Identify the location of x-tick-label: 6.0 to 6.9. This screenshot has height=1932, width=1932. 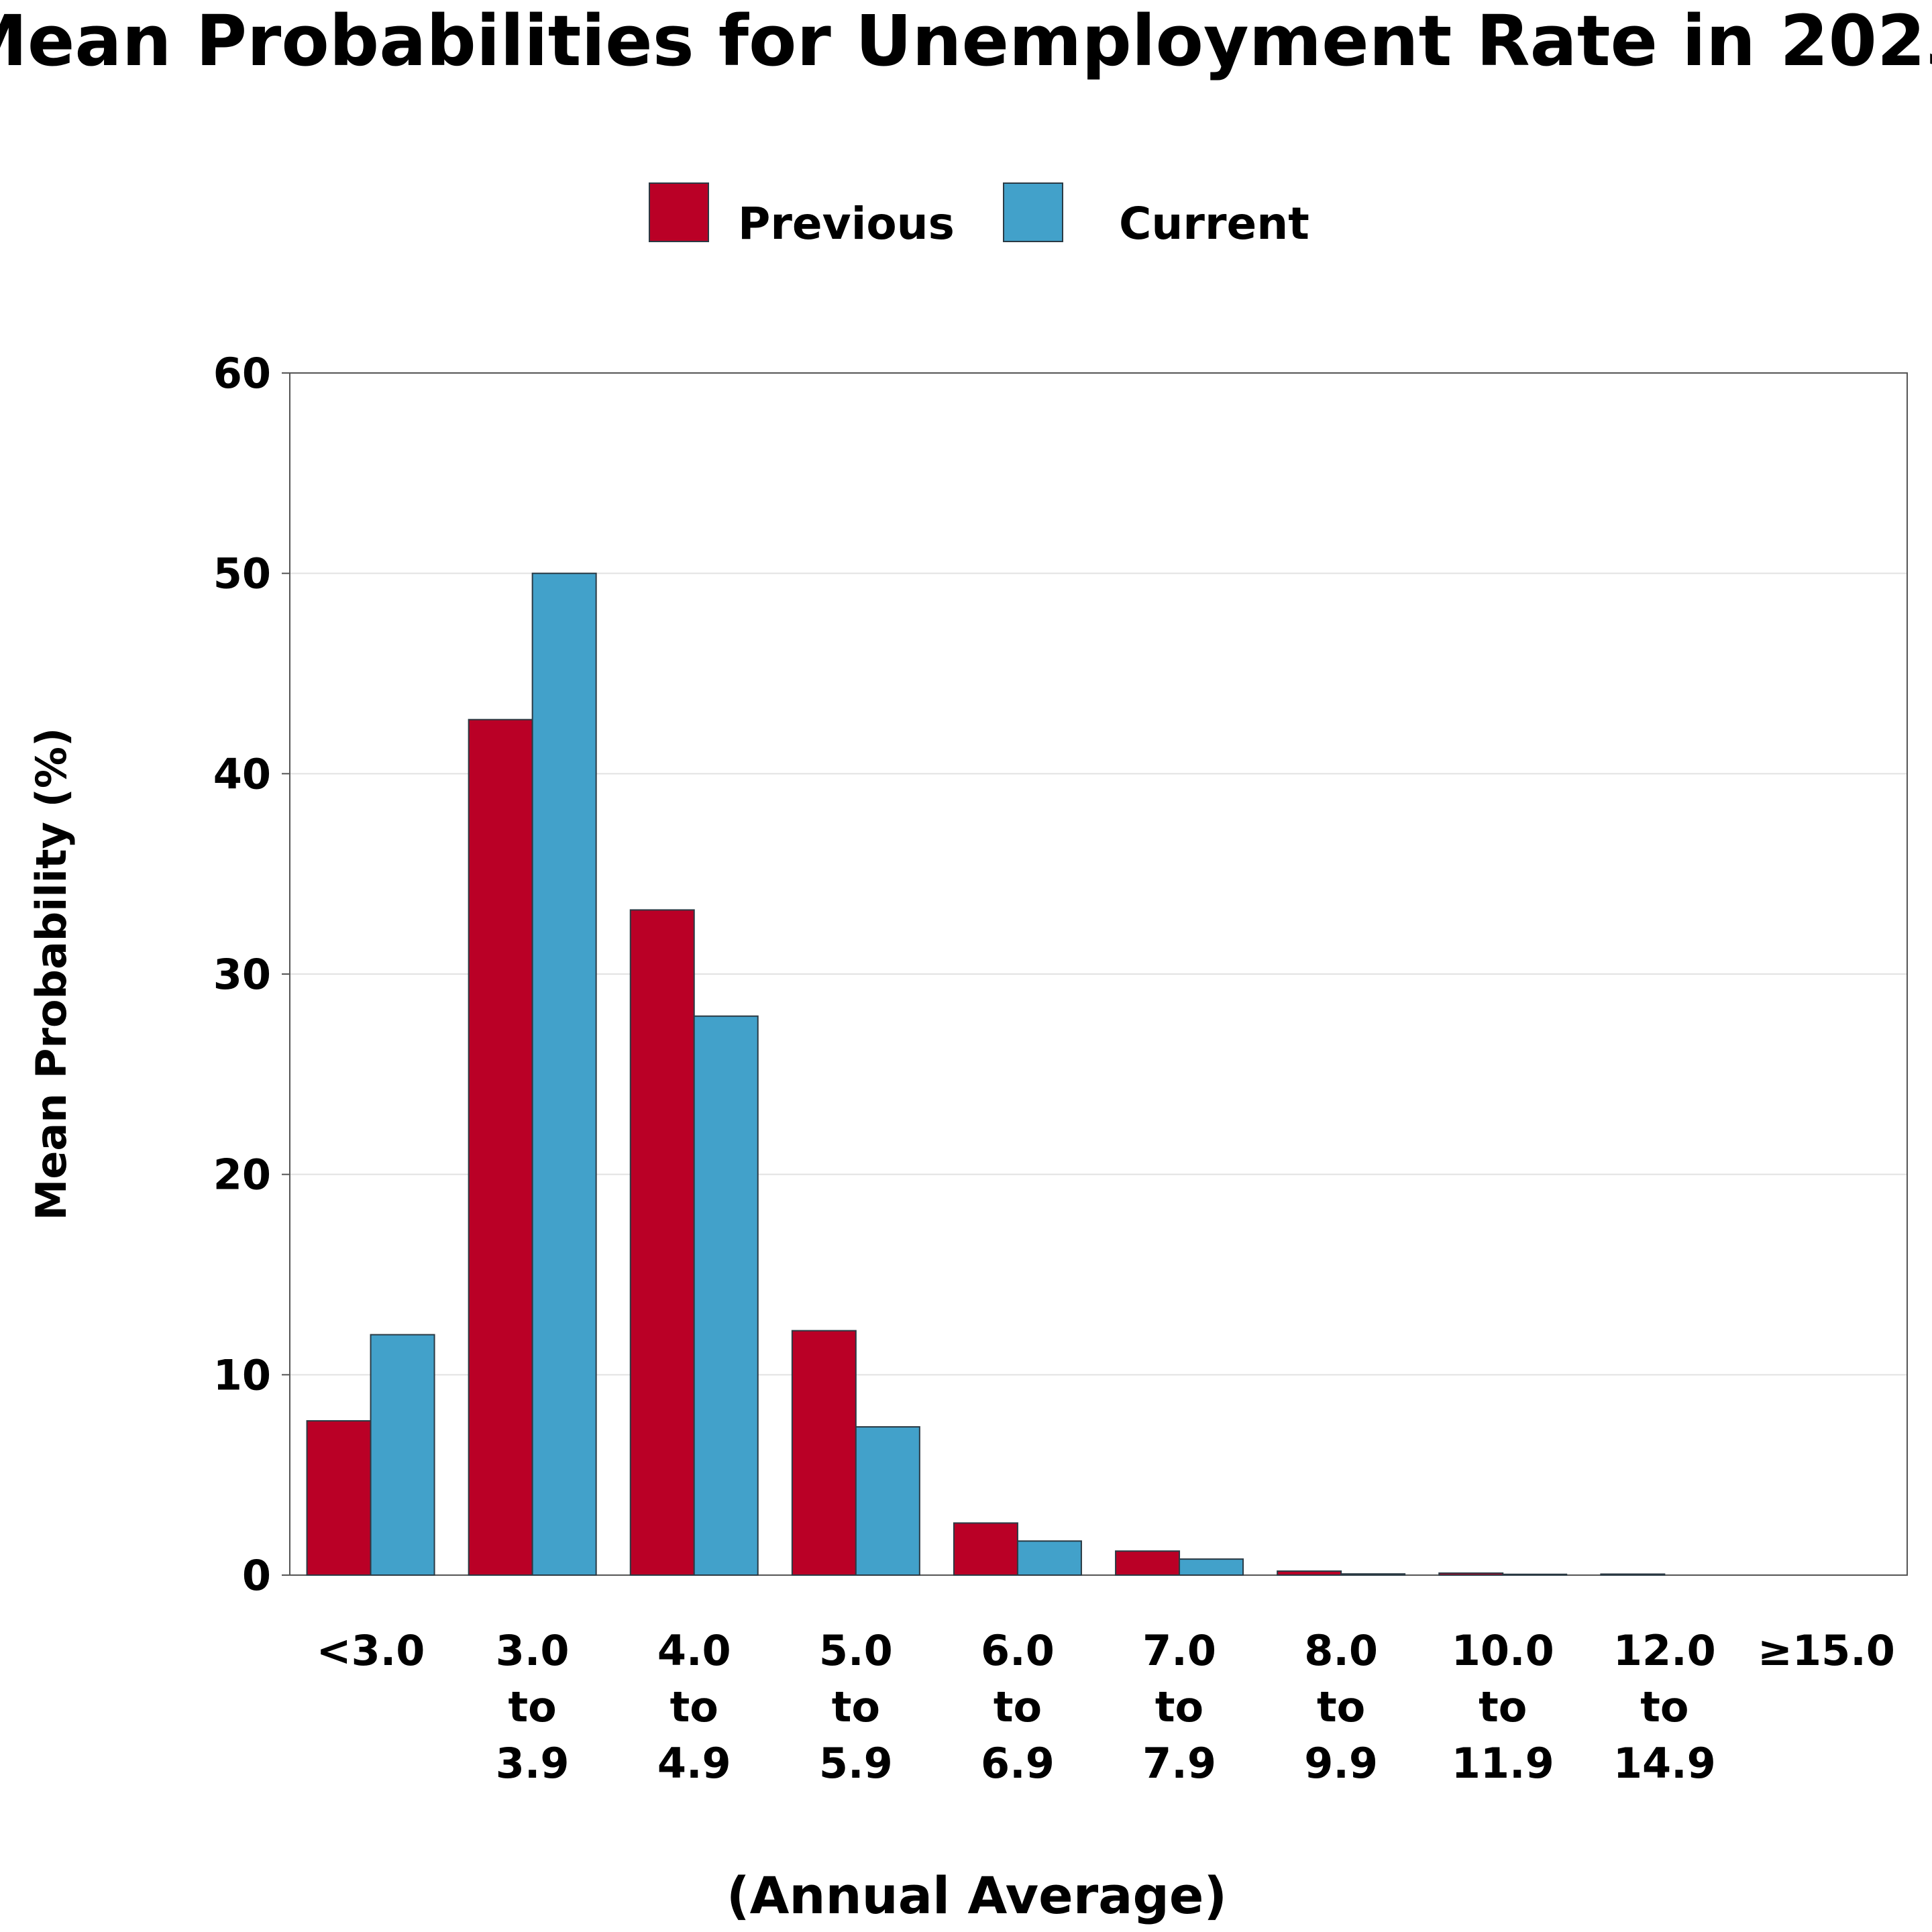
(1018, 1707).